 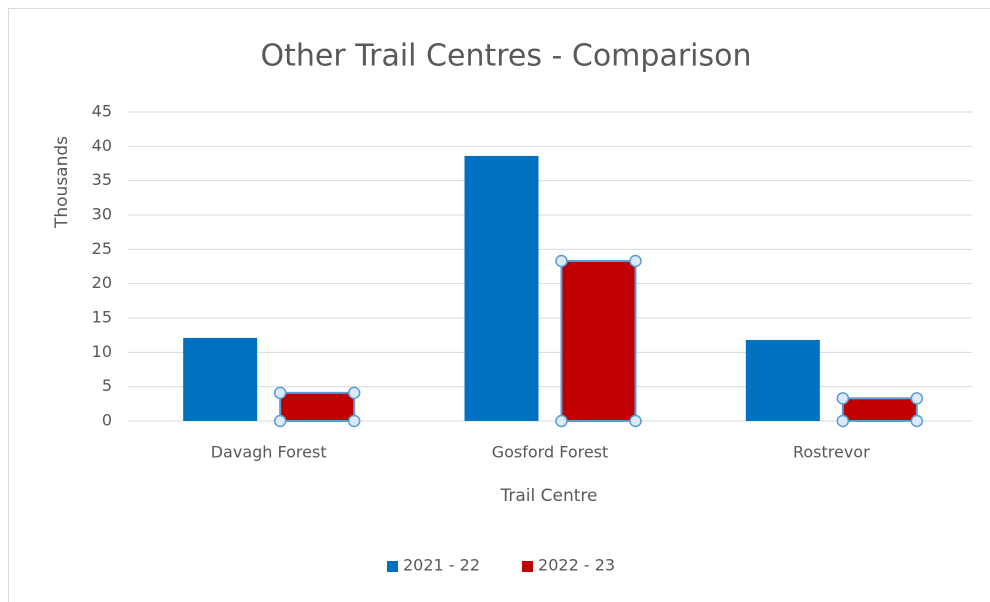 What do you see at coordinates (576, 565) in the screenshot?
I see `legend-label: 2022 - 23` at bounding box center [576, 565].